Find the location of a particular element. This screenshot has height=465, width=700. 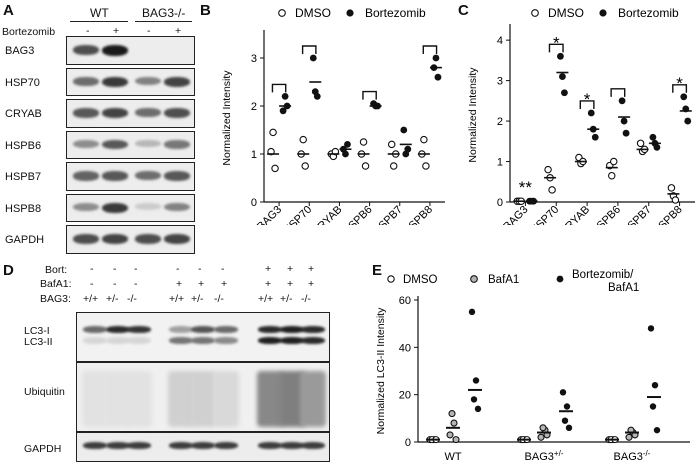

x-group-label: WT is located at coordinates (452, 457).